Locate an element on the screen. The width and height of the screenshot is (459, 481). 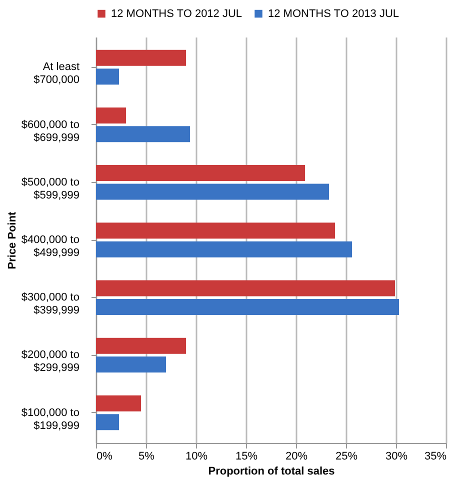
x-tick-label: 0% is located at coordinates (104, 456).